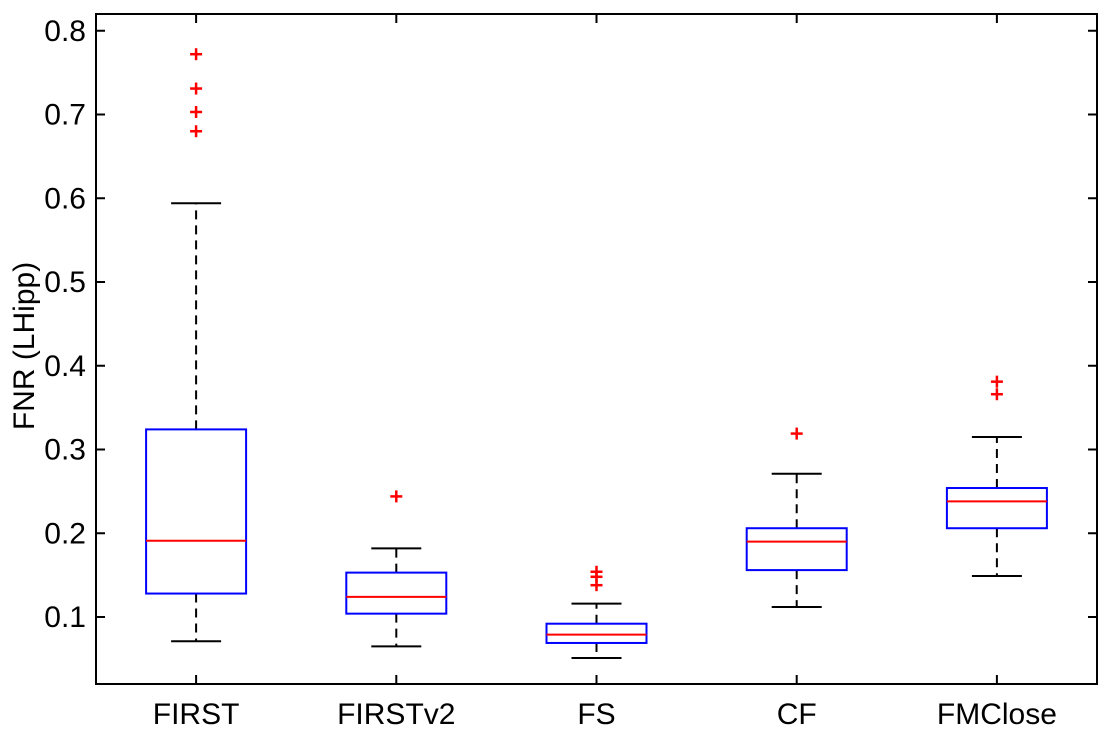  What do you see at coordinates (65, 617) in the screenshot?
I see `y-tick-label: 0.1` at bounding box center [65, 617].